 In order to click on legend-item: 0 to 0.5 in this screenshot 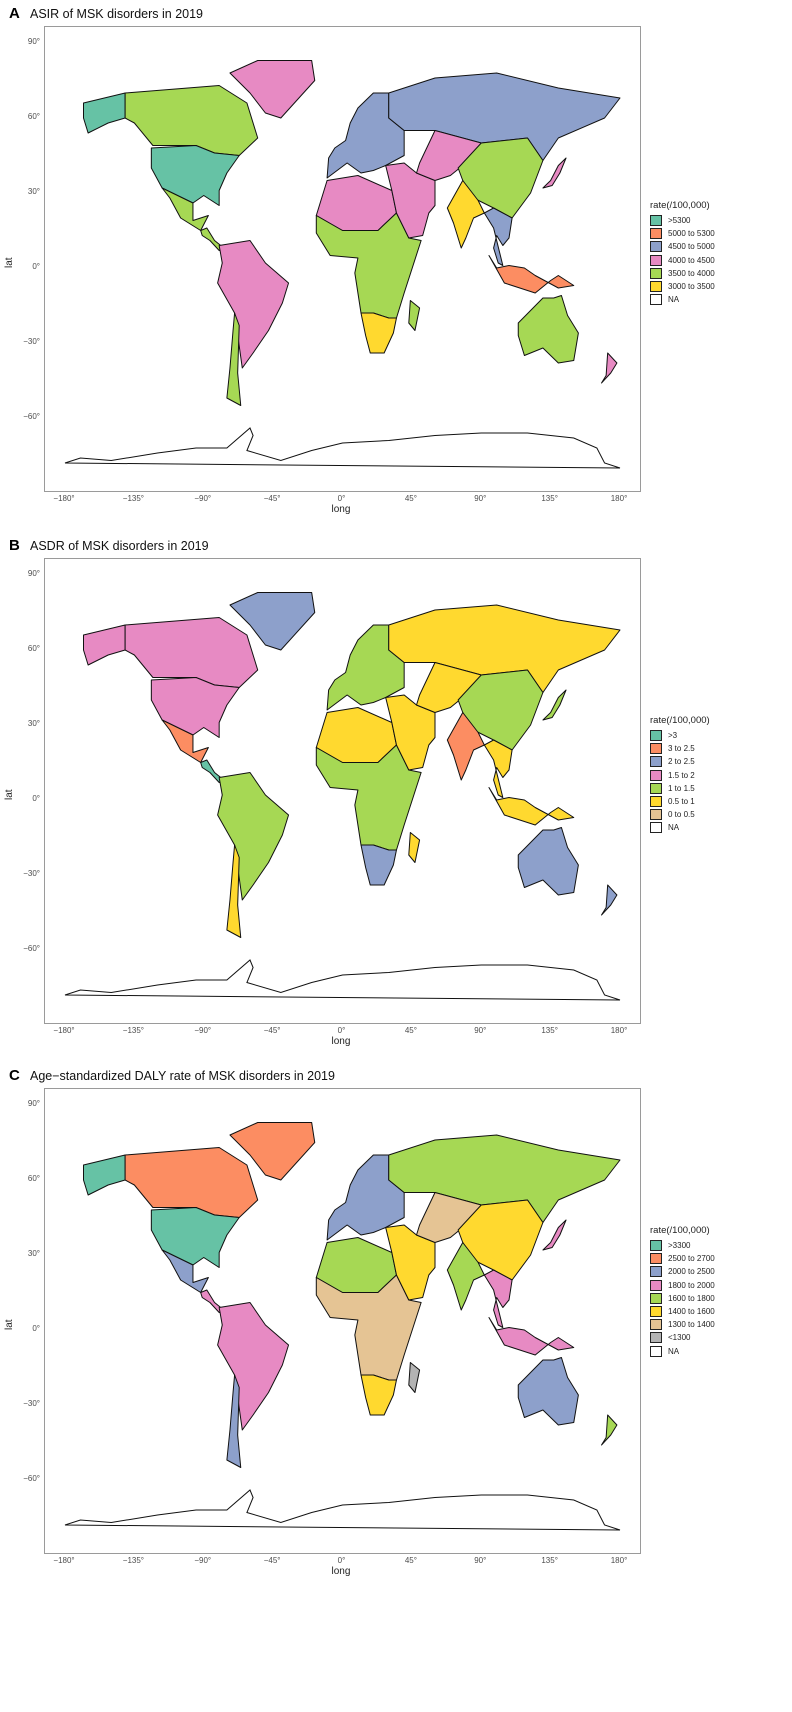, I will do `click(680, 814)`.